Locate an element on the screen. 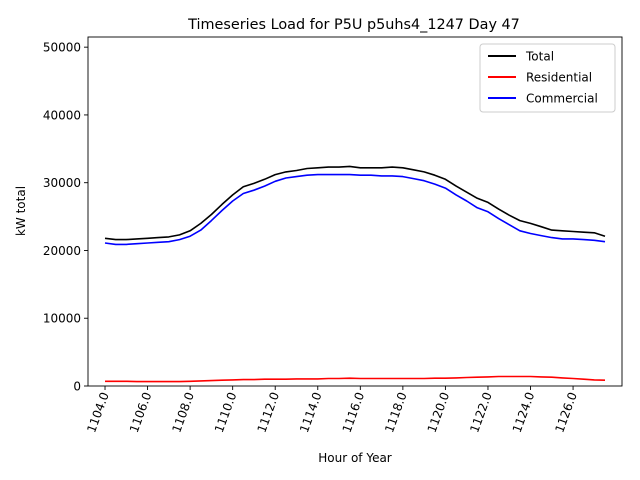 Image resolution: width=640 pixels, height=480 pixels. x-tick-label: 1116.0 is located at coordinates (354, 412).